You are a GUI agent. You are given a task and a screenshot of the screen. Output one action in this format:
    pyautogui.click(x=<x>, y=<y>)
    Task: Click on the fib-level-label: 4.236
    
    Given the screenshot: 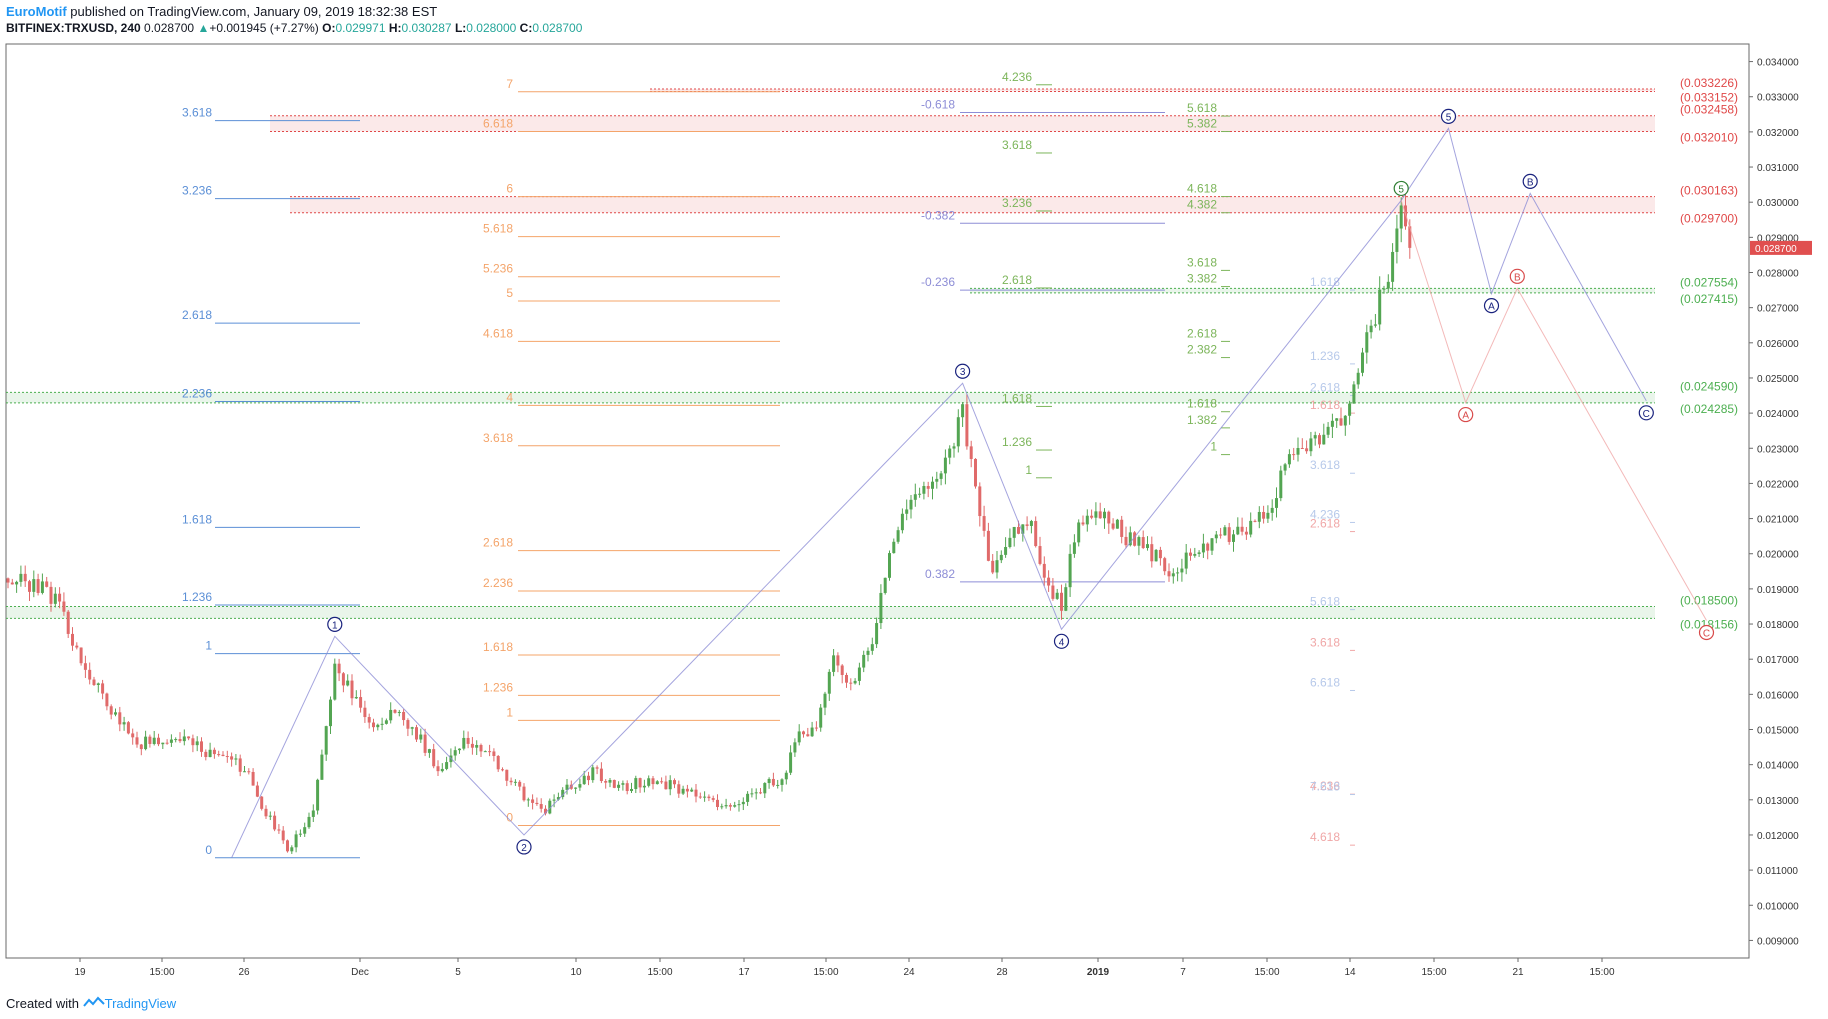 What is the action you would take?
    pyautogui.click(x=1017, y=77)
    